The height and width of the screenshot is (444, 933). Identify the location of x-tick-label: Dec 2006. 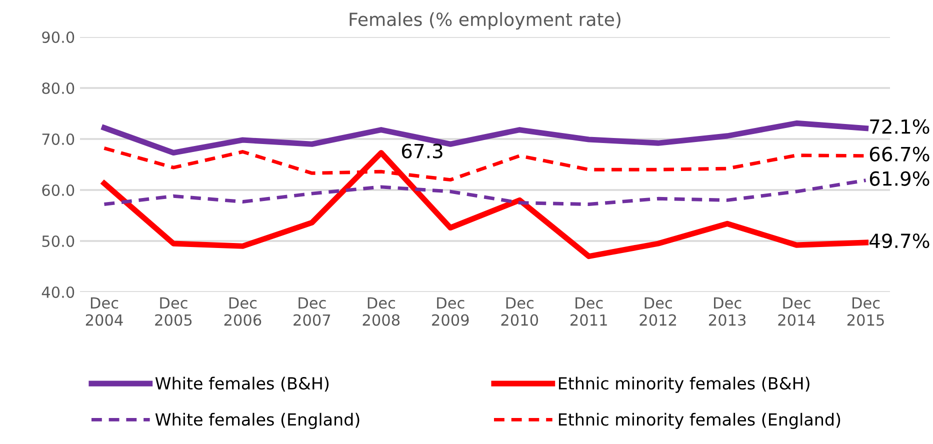
(243, 311).